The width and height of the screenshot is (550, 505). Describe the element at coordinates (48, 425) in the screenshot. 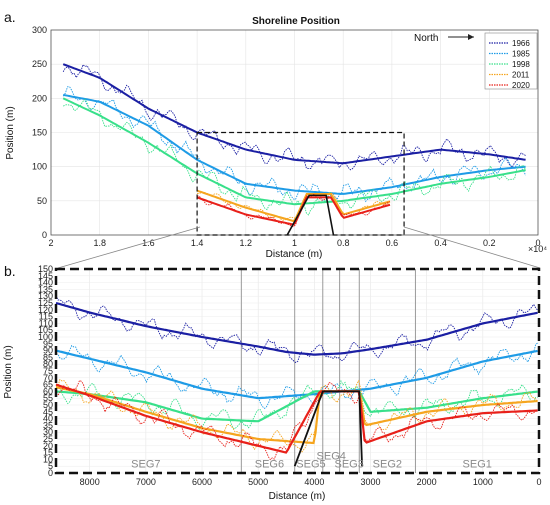

I see `y-tick-label: 35` at that location.